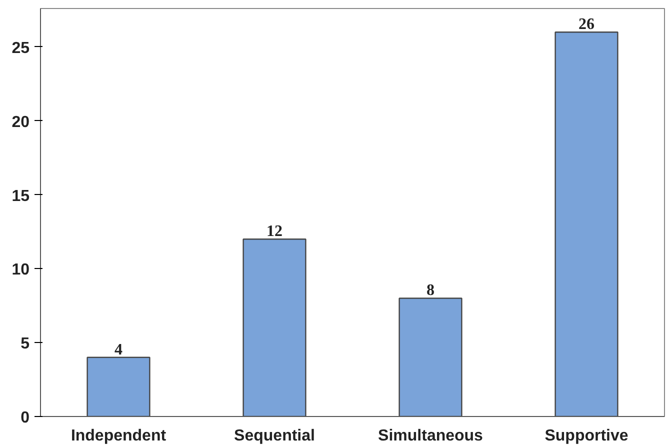 The height and width of the screenshot is (447, 668). Describe the element at coordinates (21, 122) in the screenshot. I see `y-tick-label: 20` at that location.